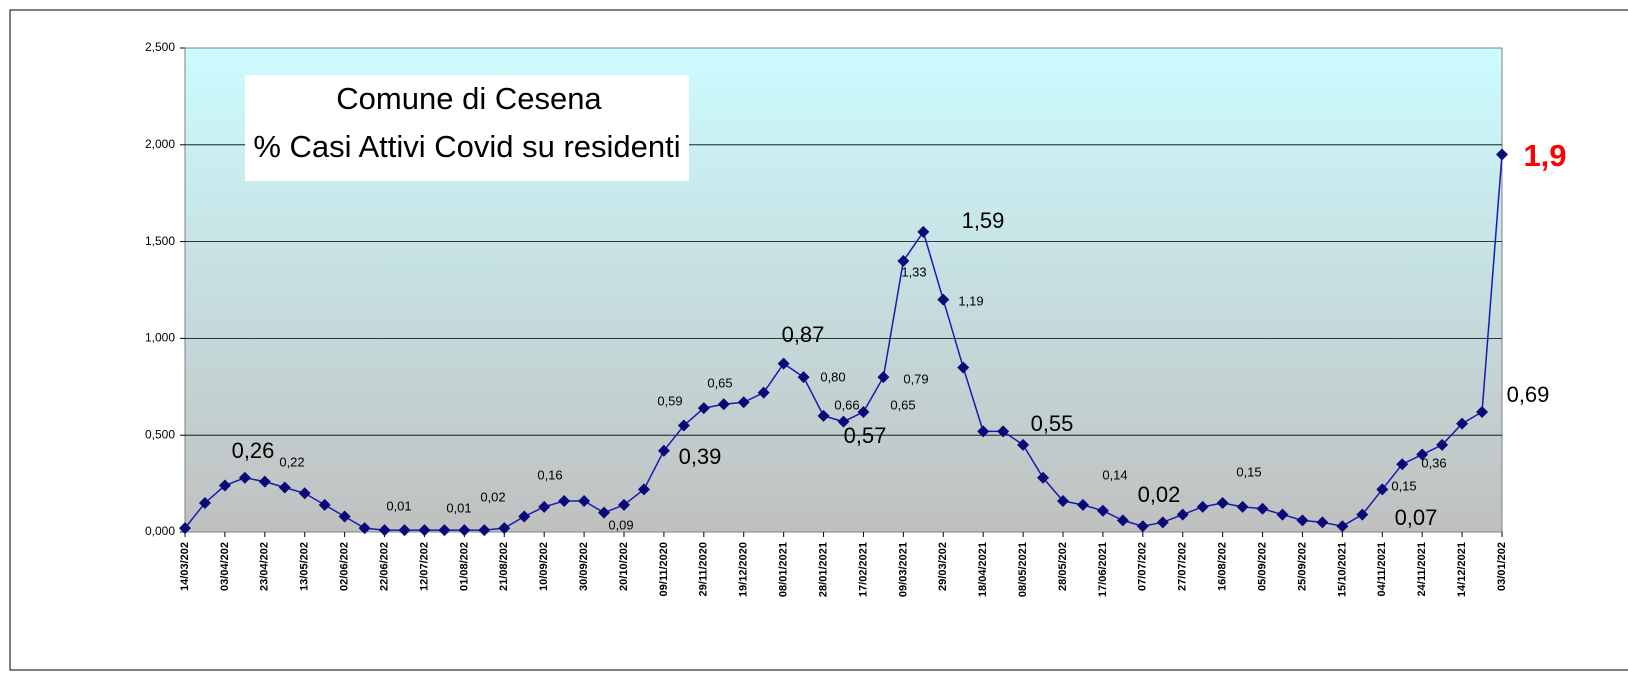  What do you see at coordinates (1183, 566) in the screenshot?
I see `x-tick-label: 27/07/202` at bounding box center [1183, 566].